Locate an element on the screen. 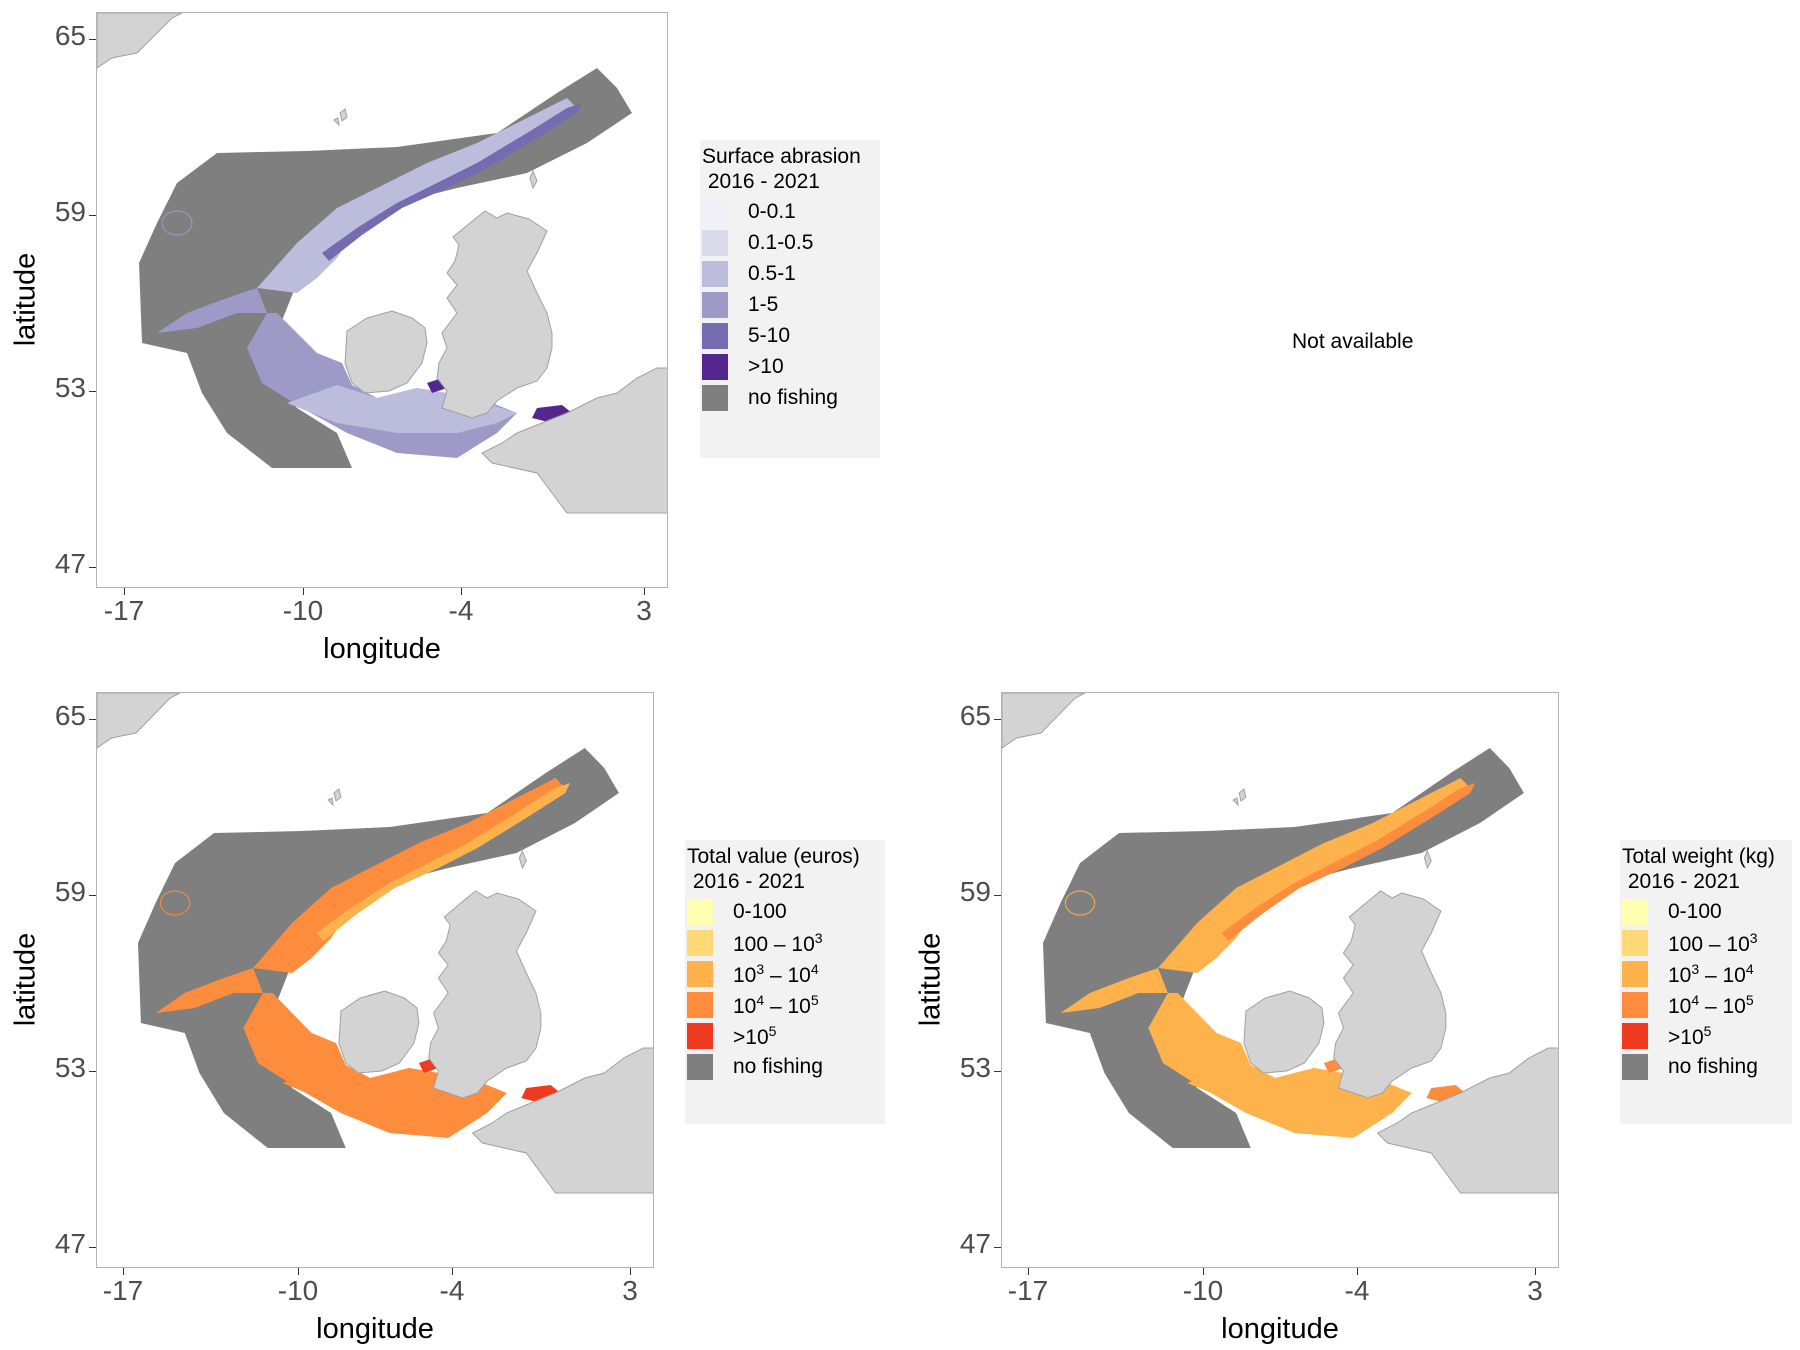 The image size is (1800, 1350). legend-item: 0.1-0.5 is located at coordinates (757, 243).